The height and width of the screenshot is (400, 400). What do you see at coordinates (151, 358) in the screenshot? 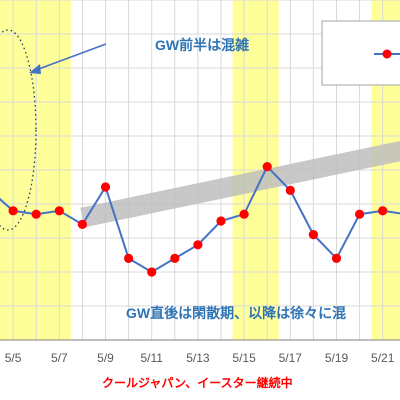
I see `x-tick-label: 5/11` at bounding box center [151, 358].